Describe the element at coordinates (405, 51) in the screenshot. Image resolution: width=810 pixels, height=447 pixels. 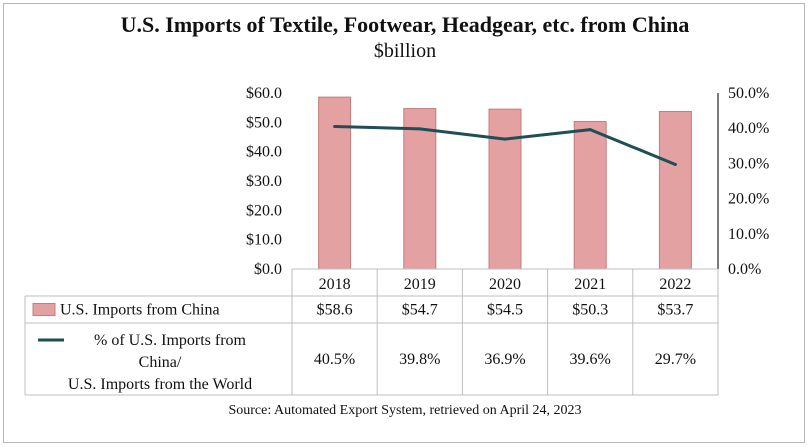
I see `chart-subtitle: $billion` at that location.